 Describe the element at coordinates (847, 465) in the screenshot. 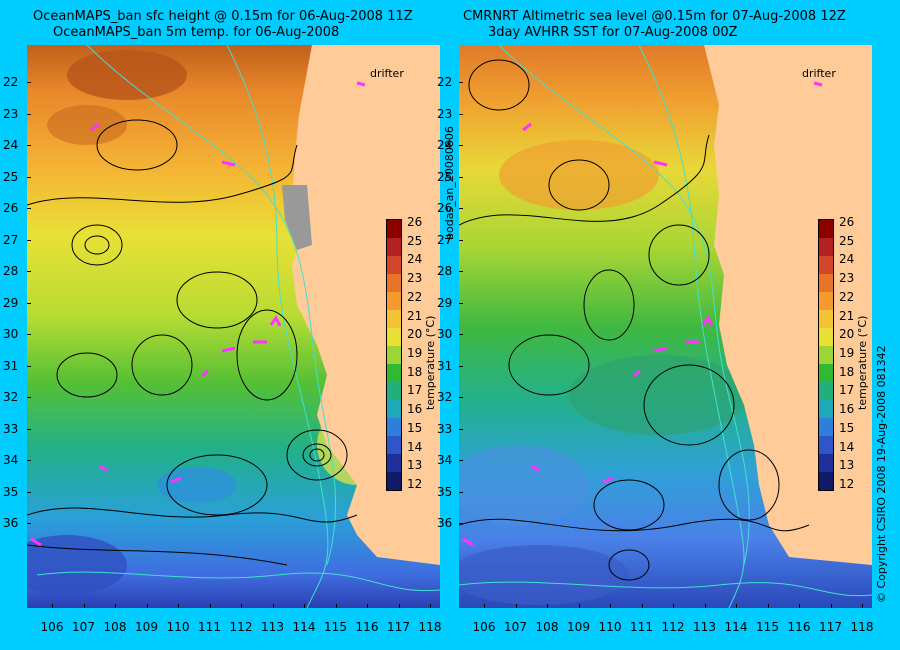

I see `colorbar-tick-label: 13` at that location.